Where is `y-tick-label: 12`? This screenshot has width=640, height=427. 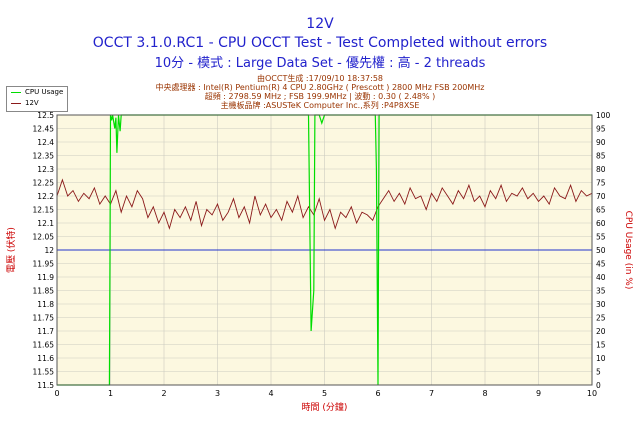 y-tick-label: 12 is located at coordinates (49, 250).